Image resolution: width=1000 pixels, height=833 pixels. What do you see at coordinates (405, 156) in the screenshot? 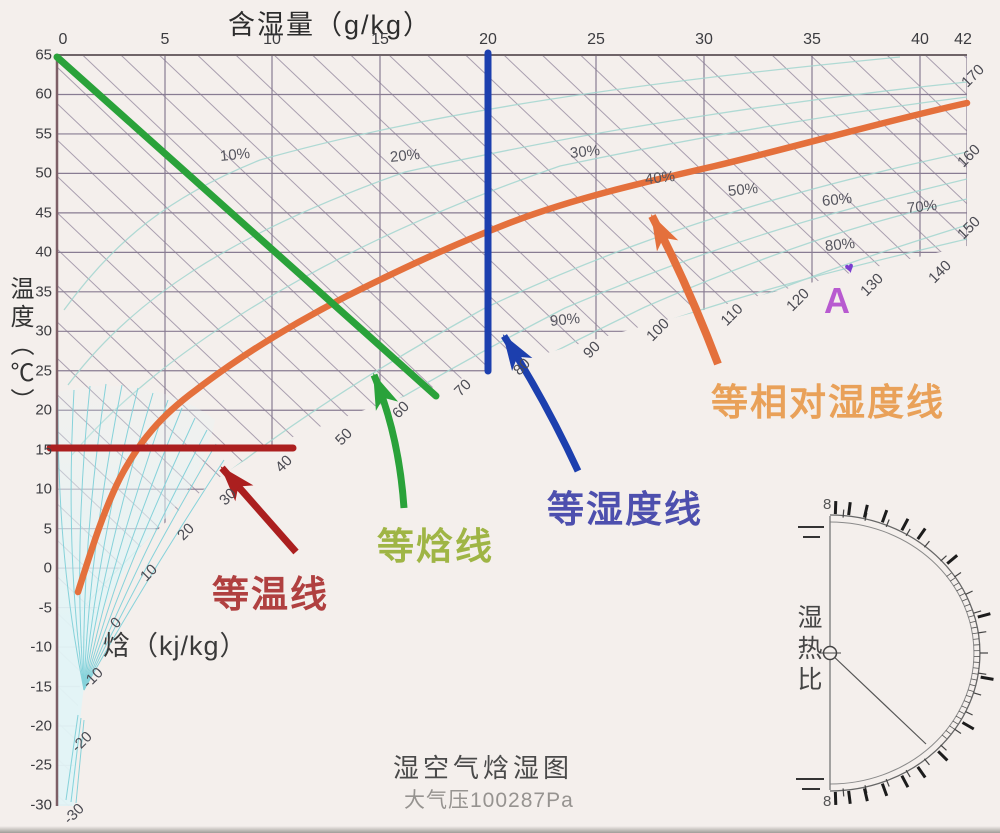
I see `rh-curve-label: 20%` at bounding box center [405, 156].